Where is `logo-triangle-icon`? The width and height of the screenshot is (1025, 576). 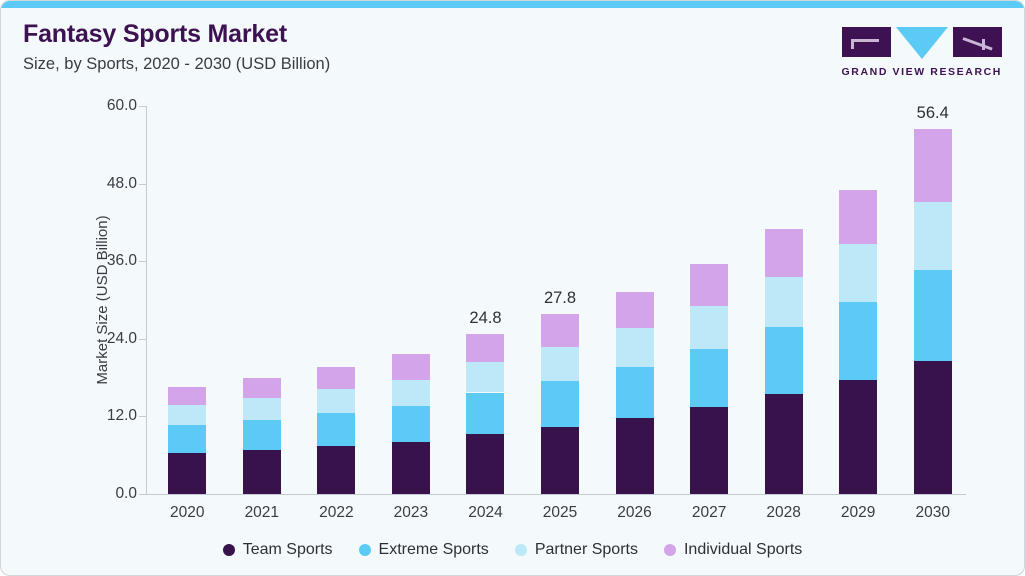
logo-triangle-icon is located at coordinates (921, 43).